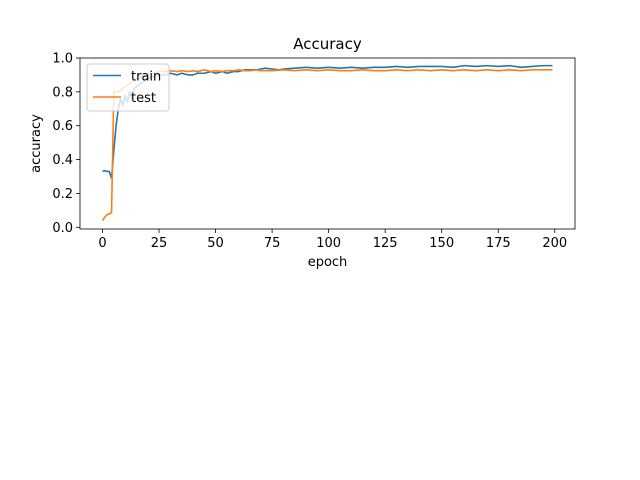 The image size is (640, 480). I want to click on x-tick-label: 175, so click(498, 243).